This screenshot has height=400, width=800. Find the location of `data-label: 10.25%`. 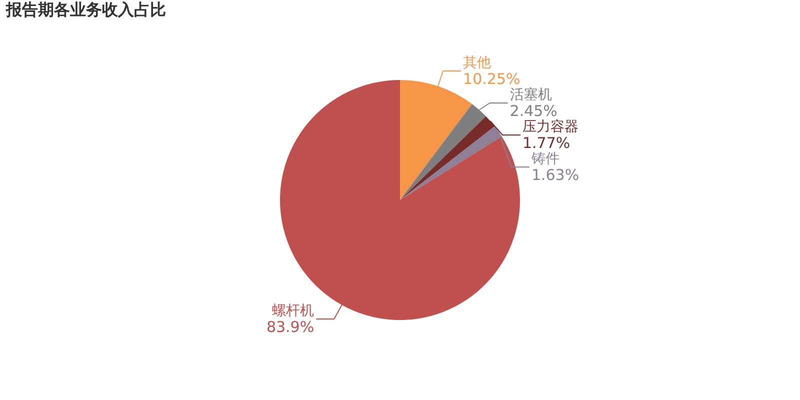

data-label: 10.25% is located at coordinates (491, 79).